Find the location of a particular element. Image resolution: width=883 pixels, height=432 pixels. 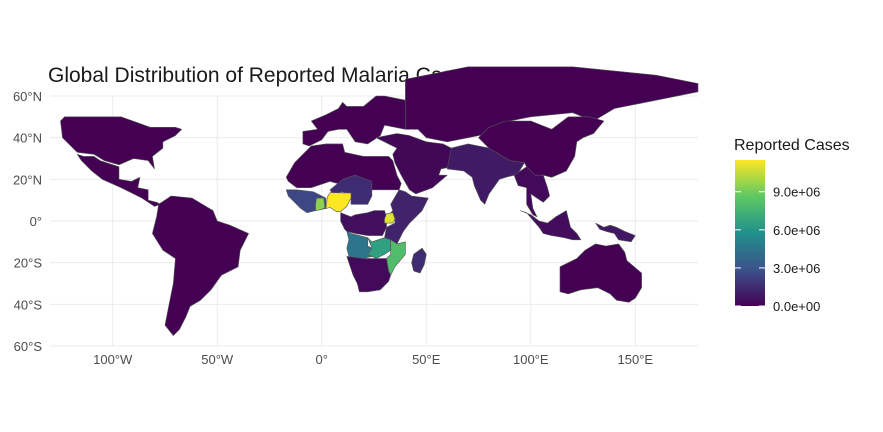

legend-tick-label: 0.0e+00 is located at coordinates (796, 306).